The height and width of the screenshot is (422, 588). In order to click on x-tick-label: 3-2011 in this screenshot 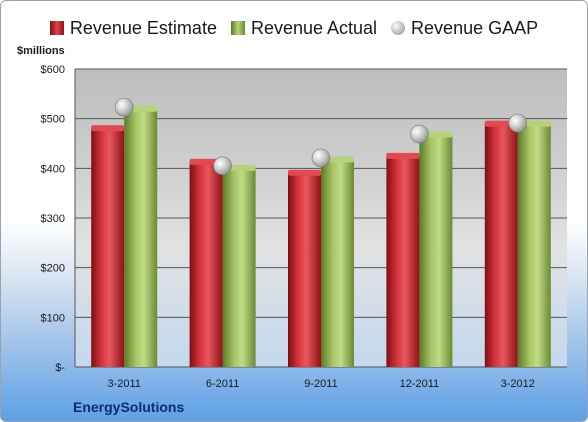, I will do `click(123, 384)`.